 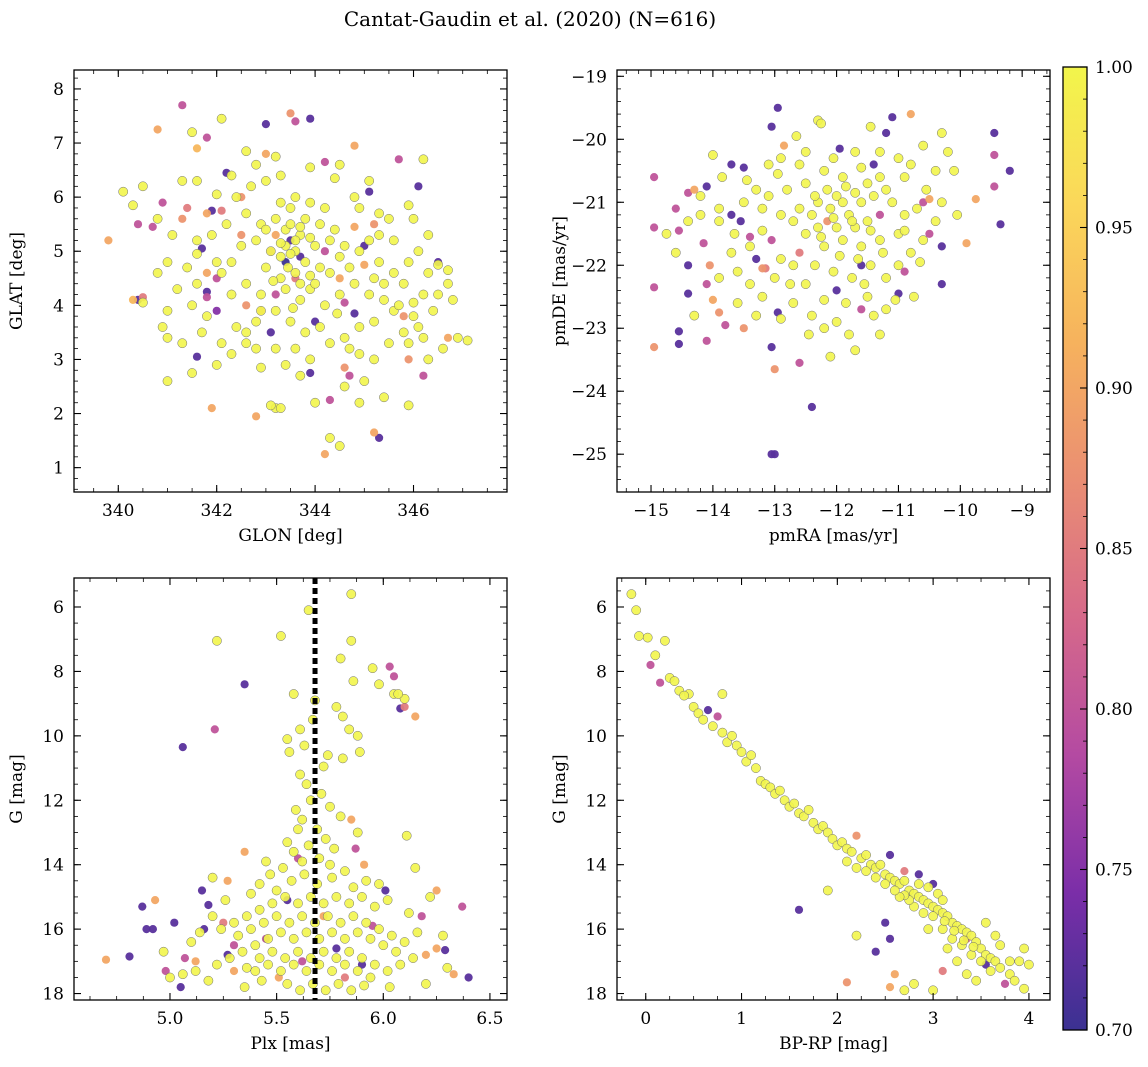 I want to click on y-tick-label: 18, so click(x=53, y=995).